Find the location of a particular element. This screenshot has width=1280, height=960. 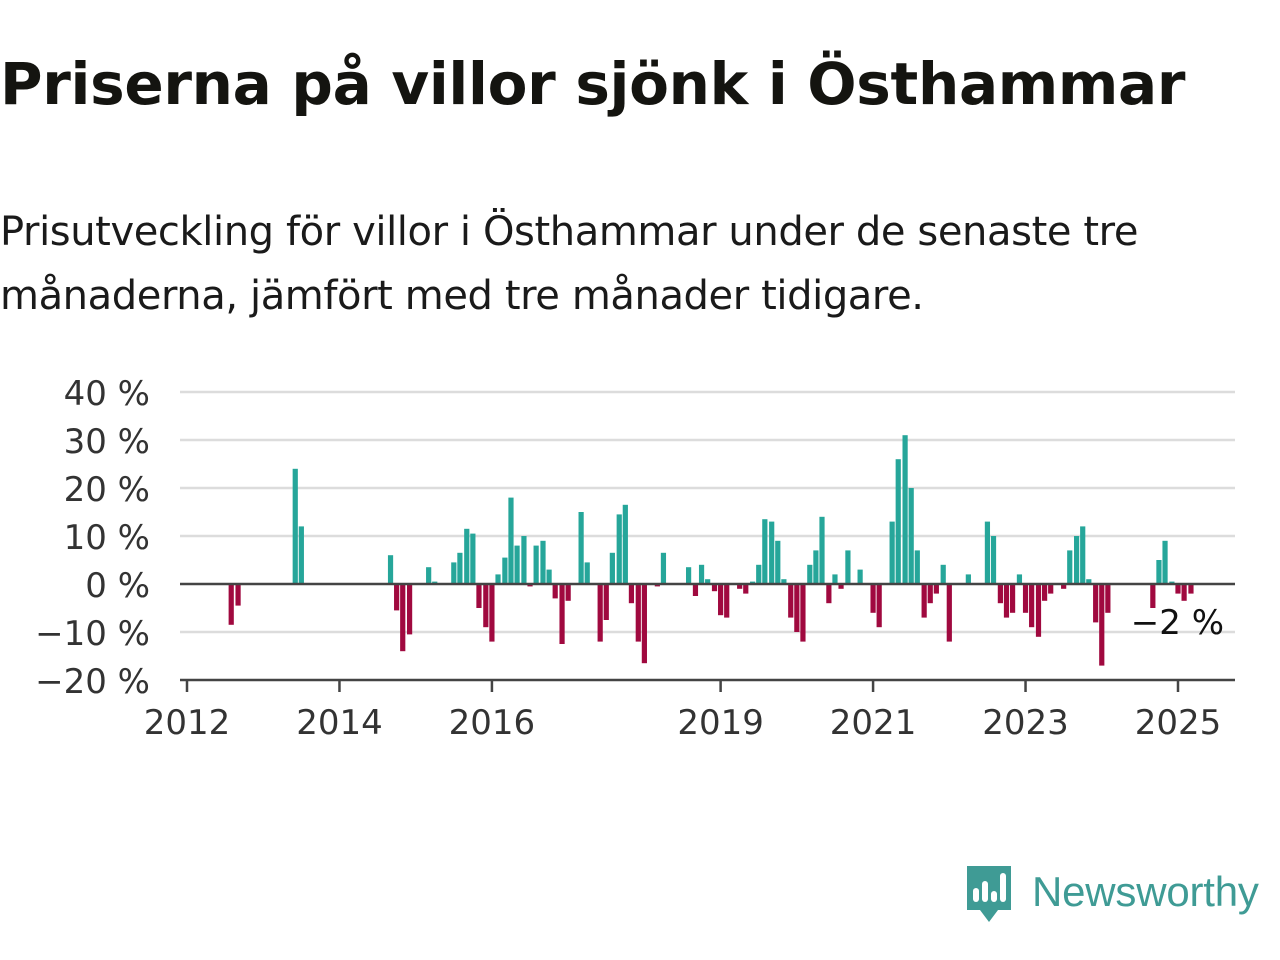

newsworthy-logo-icon is located at coordinates (989, 894).